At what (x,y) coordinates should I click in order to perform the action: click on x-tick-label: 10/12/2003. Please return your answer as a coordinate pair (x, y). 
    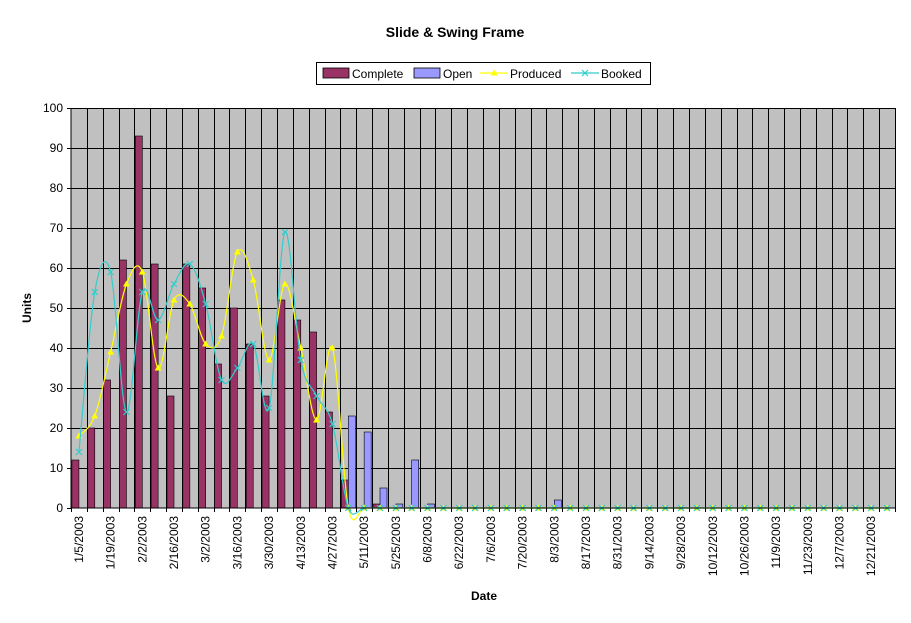
    Looking at the image, I should click on (713, 546).